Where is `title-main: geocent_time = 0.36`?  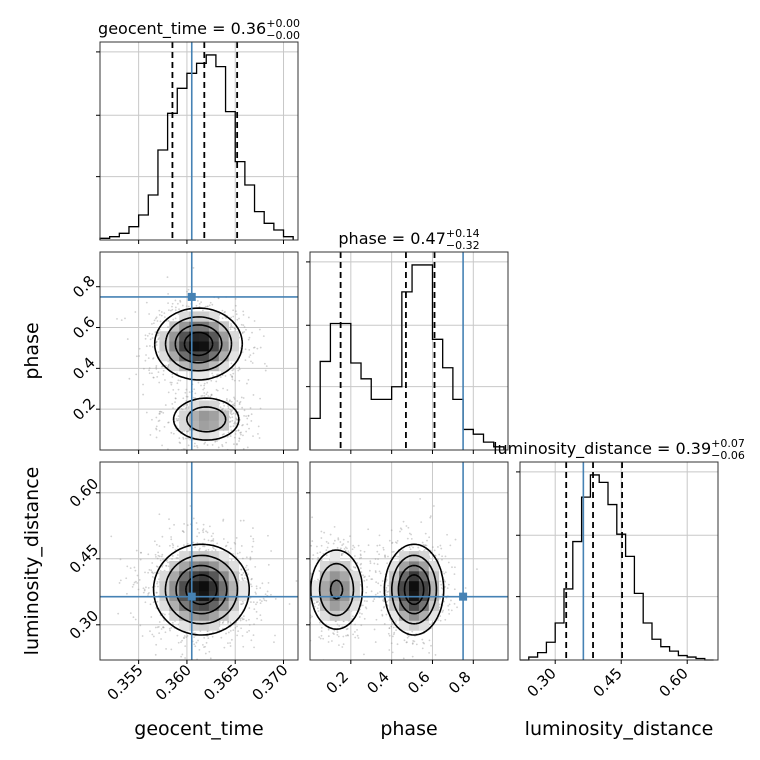 title-main: geocent_time = 0.36 is located at coordinates (182, 29).